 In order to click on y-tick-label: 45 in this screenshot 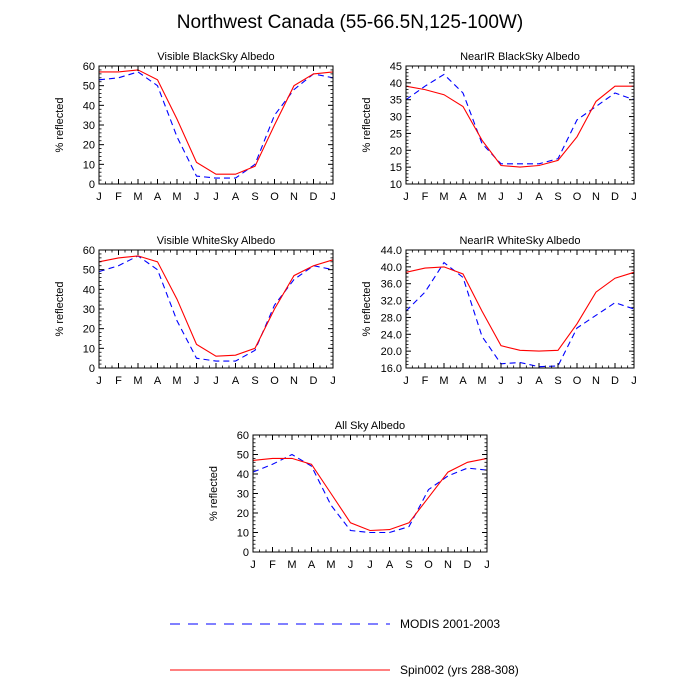, I will do `click(396, 67)`.